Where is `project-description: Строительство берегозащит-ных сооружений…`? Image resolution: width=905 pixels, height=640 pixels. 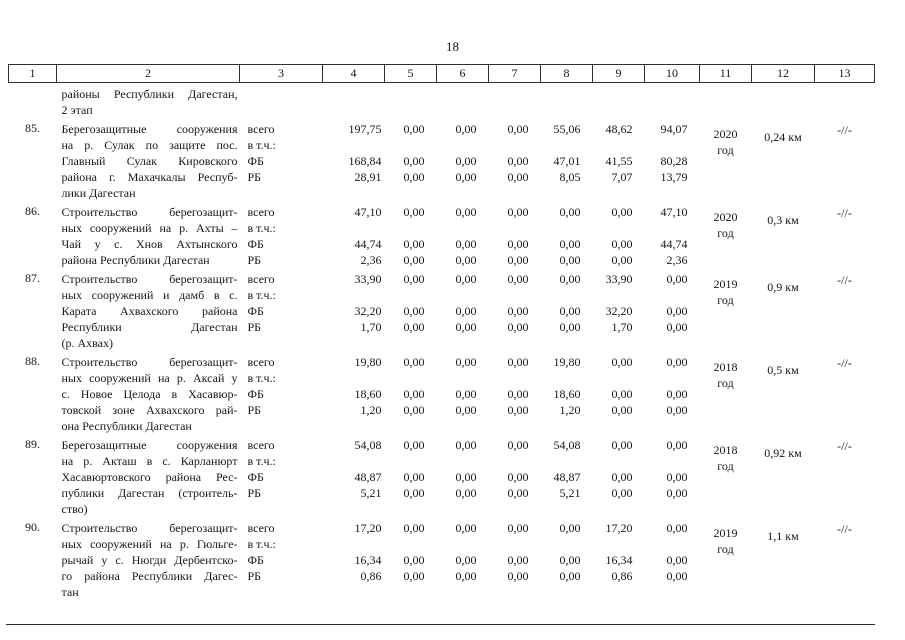
project-description: Строительство берегозащит-ных сооружений… is located at coordinates (148, 312).